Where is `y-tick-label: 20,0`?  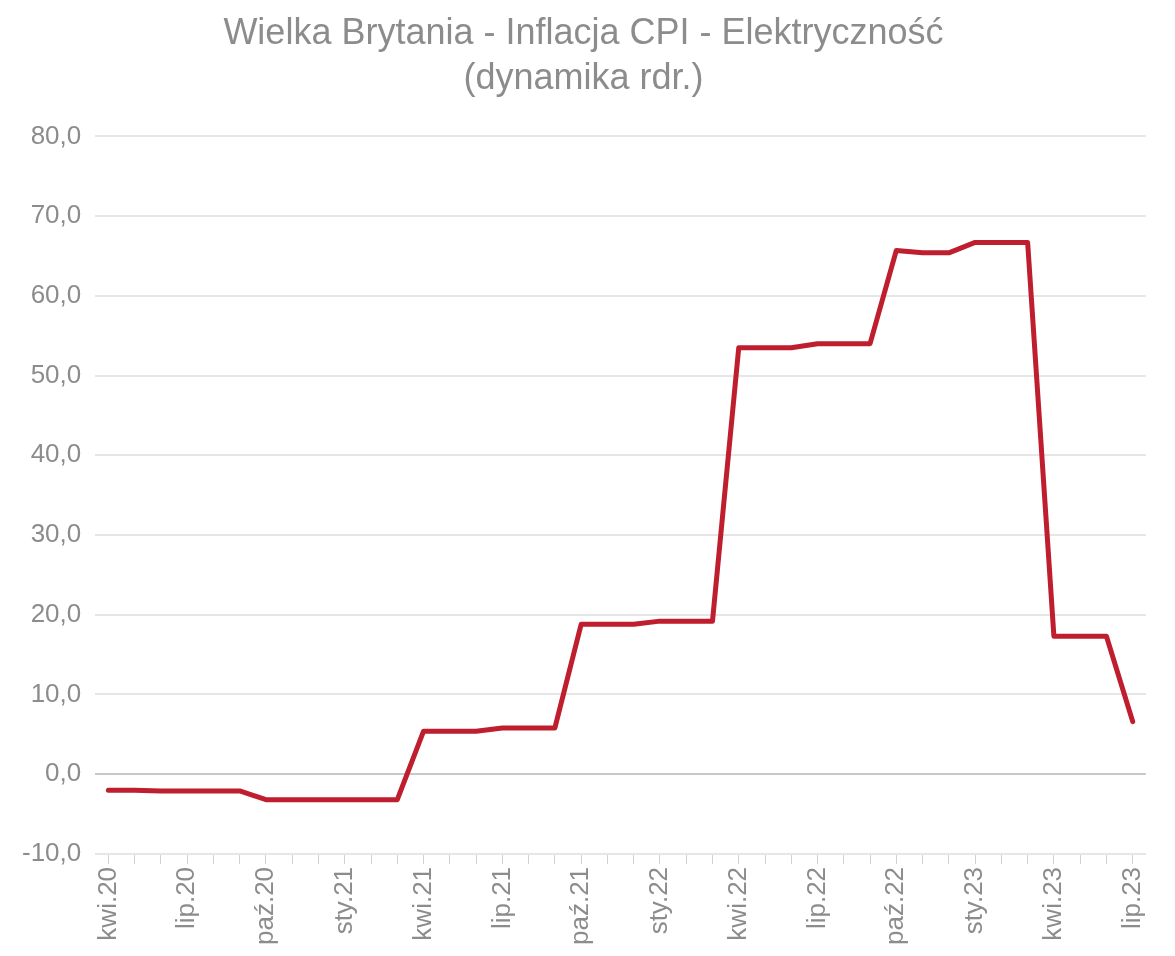 y-tick-label: 20,0 is located at coordinates (56, 612).